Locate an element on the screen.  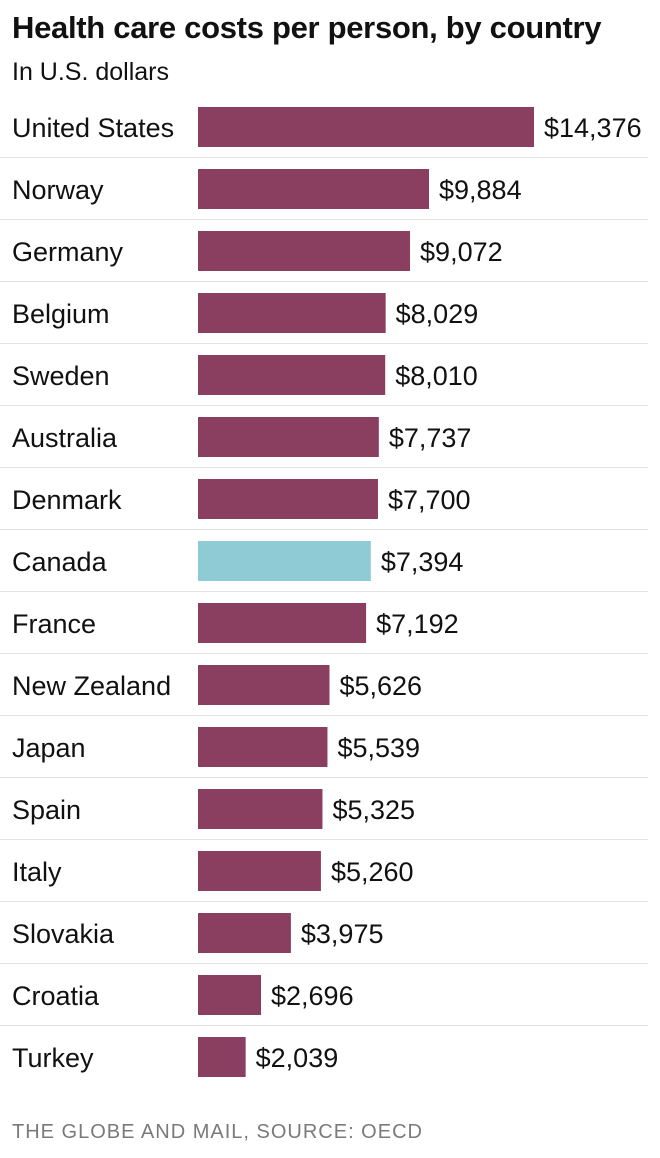
category-label: Spain is located at coordinates (46, 810).